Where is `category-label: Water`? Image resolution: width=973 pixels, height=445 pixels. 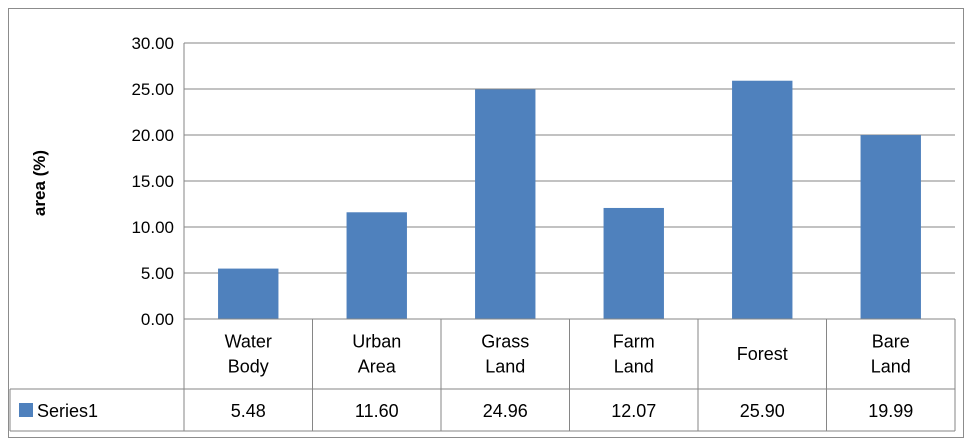 category-label: Water is located at coordinates (248, 342).